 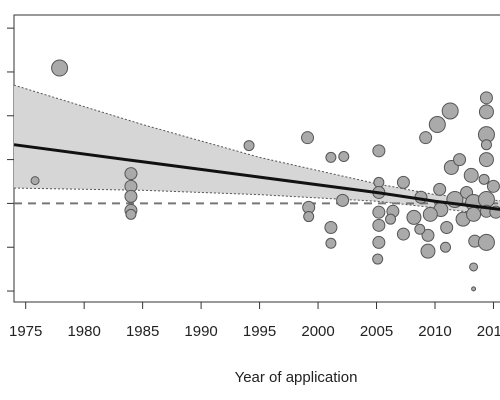 What do you see at coordinates (259, 331) in the screenshot?
I see `x-tick-label: 1995` at bounding box center [259, 331].